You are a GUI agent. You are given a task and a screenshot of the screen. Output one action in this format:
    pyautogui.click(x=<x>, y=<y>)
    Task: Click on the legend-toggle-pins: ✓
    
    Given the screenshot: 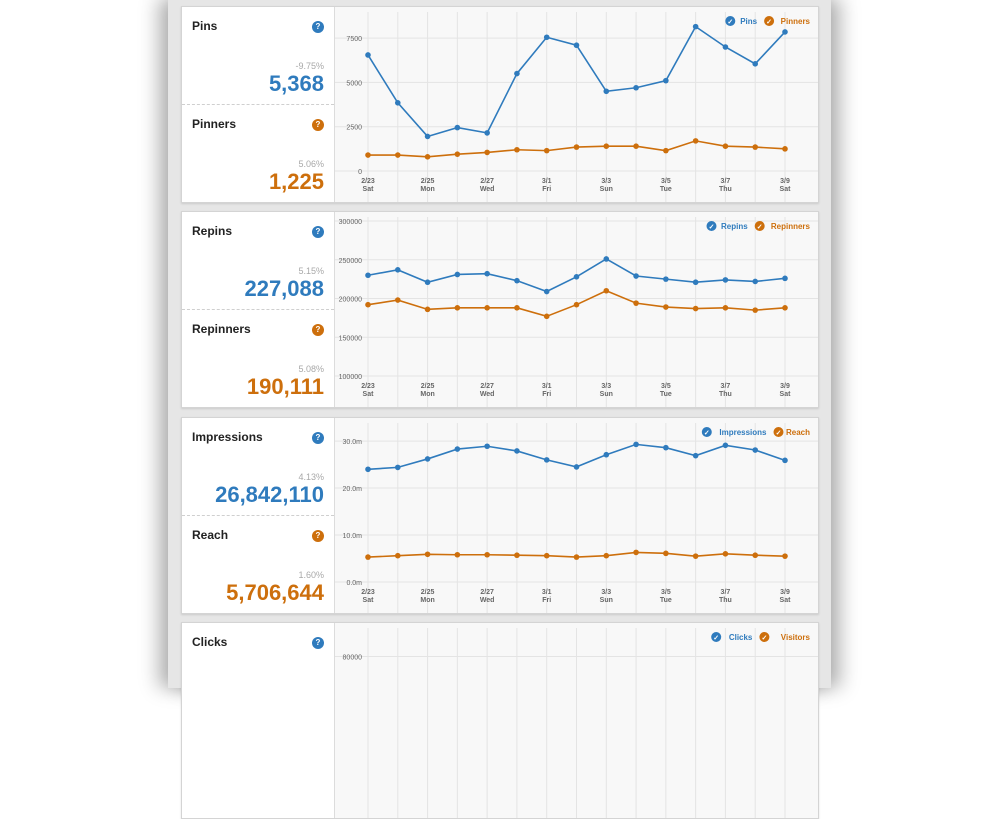 What is the action you would take?
    pyautogui.click(x=730, y=21)
    